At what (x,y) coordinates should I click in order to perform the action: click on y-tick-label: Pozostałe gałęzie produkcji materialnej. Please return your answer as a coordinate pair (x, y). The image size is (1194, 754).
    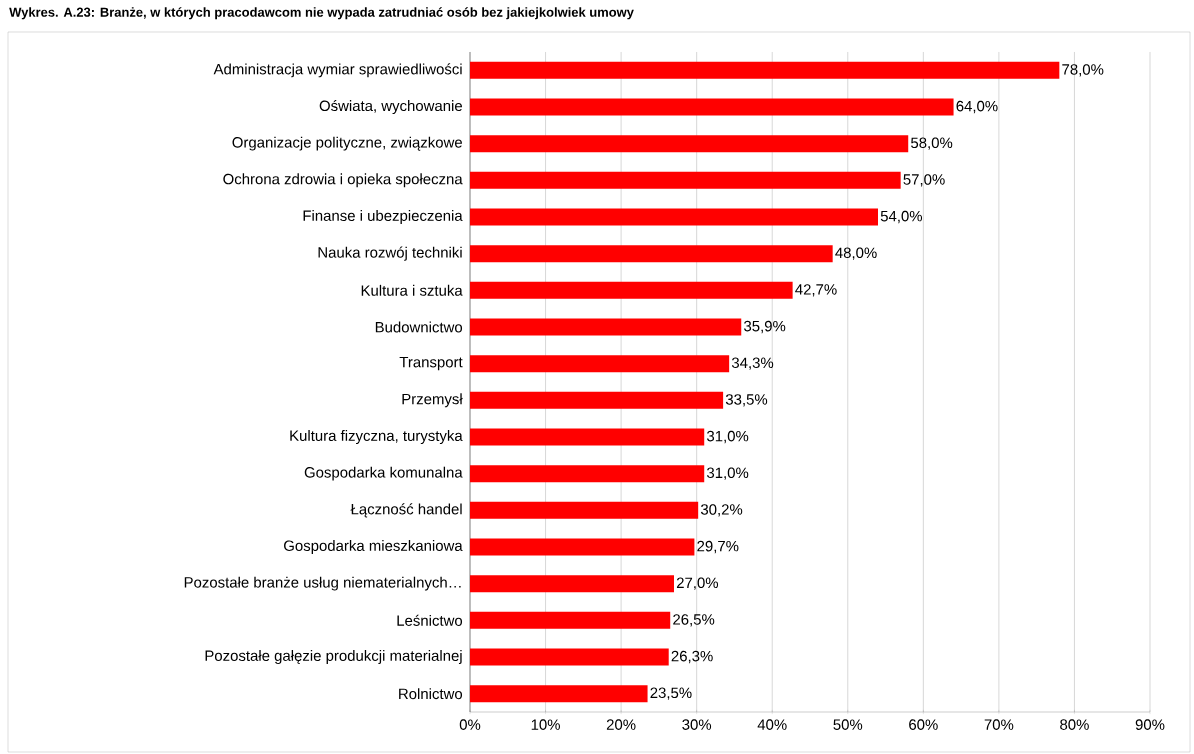
    Looking at the image, I should click on (333, 657).